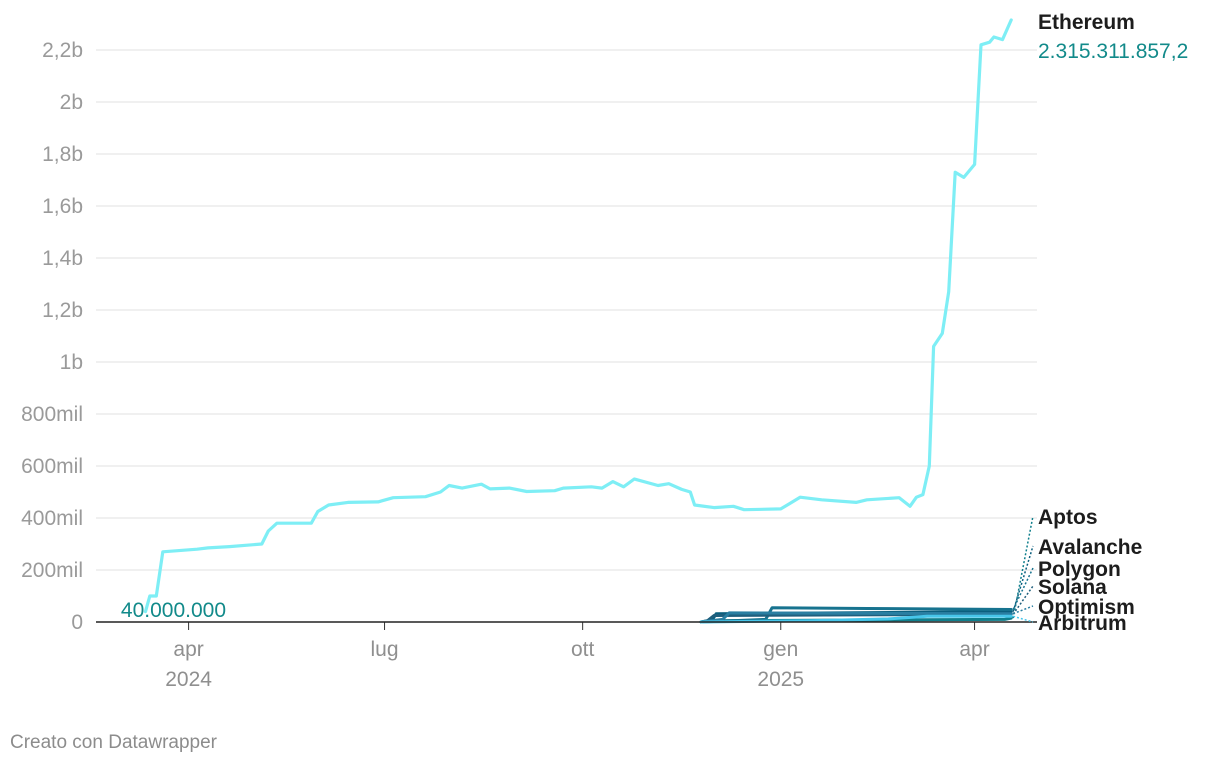 The height and width of the screenshot is (768, 1220). What do you see at coordinates (52, 518) in the screenshot?
I see `y-tick-label: 400mil` at bounding box center [52, 518].